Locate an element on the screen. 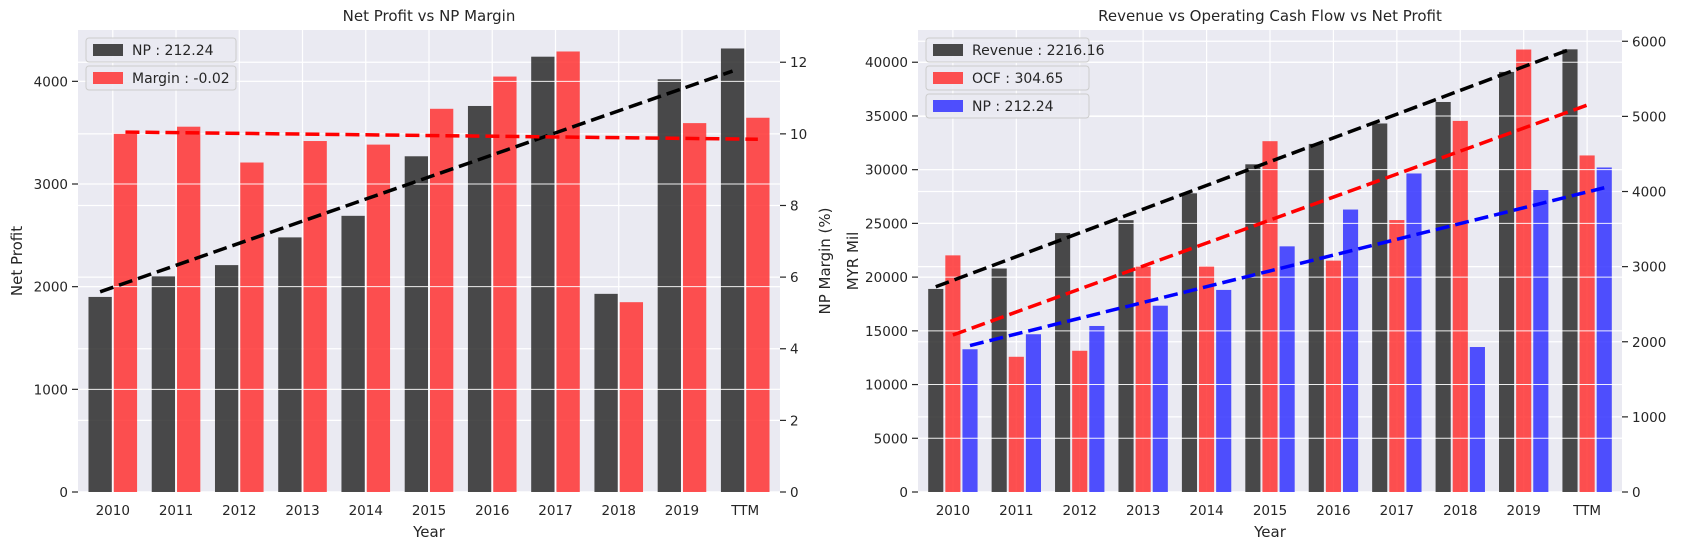  bar-revenue-2019 is located at coordinates (1507, 281).